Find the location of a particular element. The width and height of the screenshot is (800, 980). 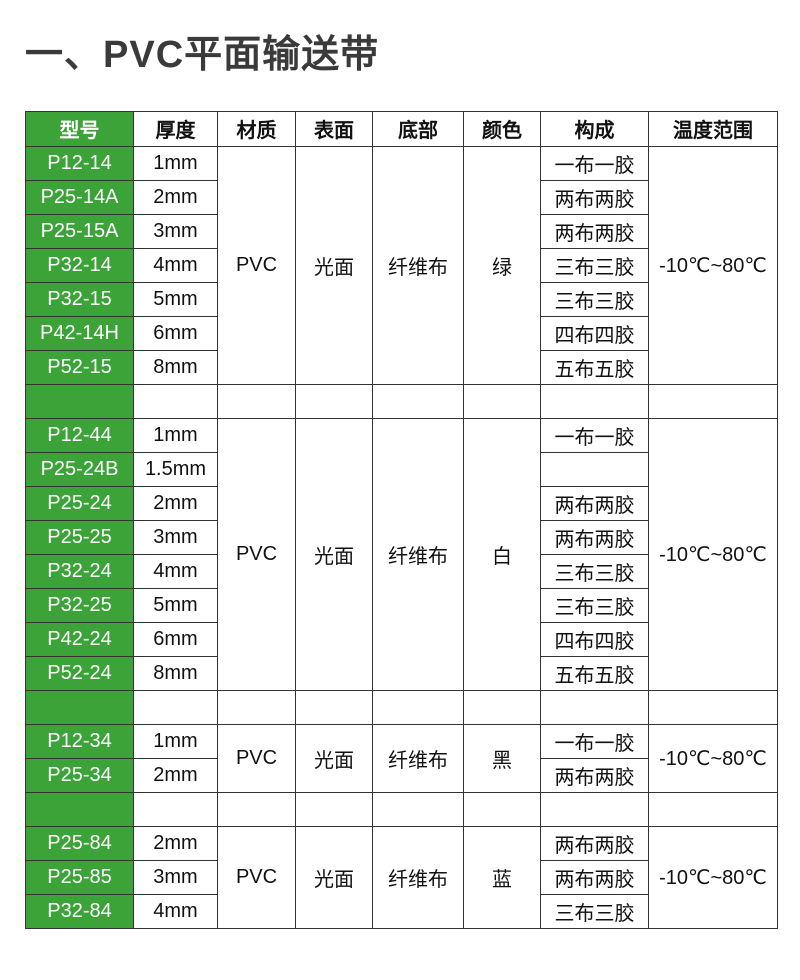

bottom-cell: 纤维布 is located at coordinates (418, 265).